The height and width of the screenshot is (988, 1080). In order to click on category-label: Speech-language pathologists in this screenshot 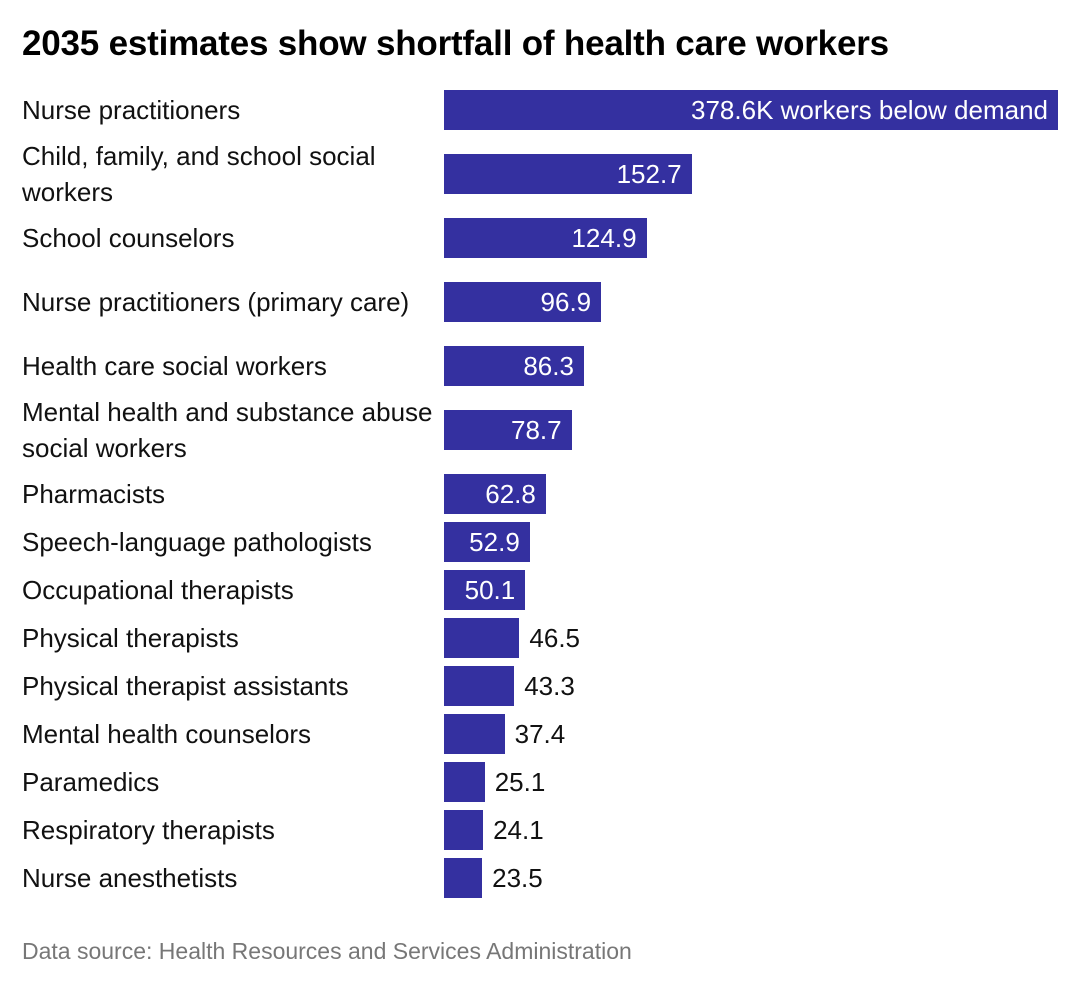, I will do `click(197, 542)`.